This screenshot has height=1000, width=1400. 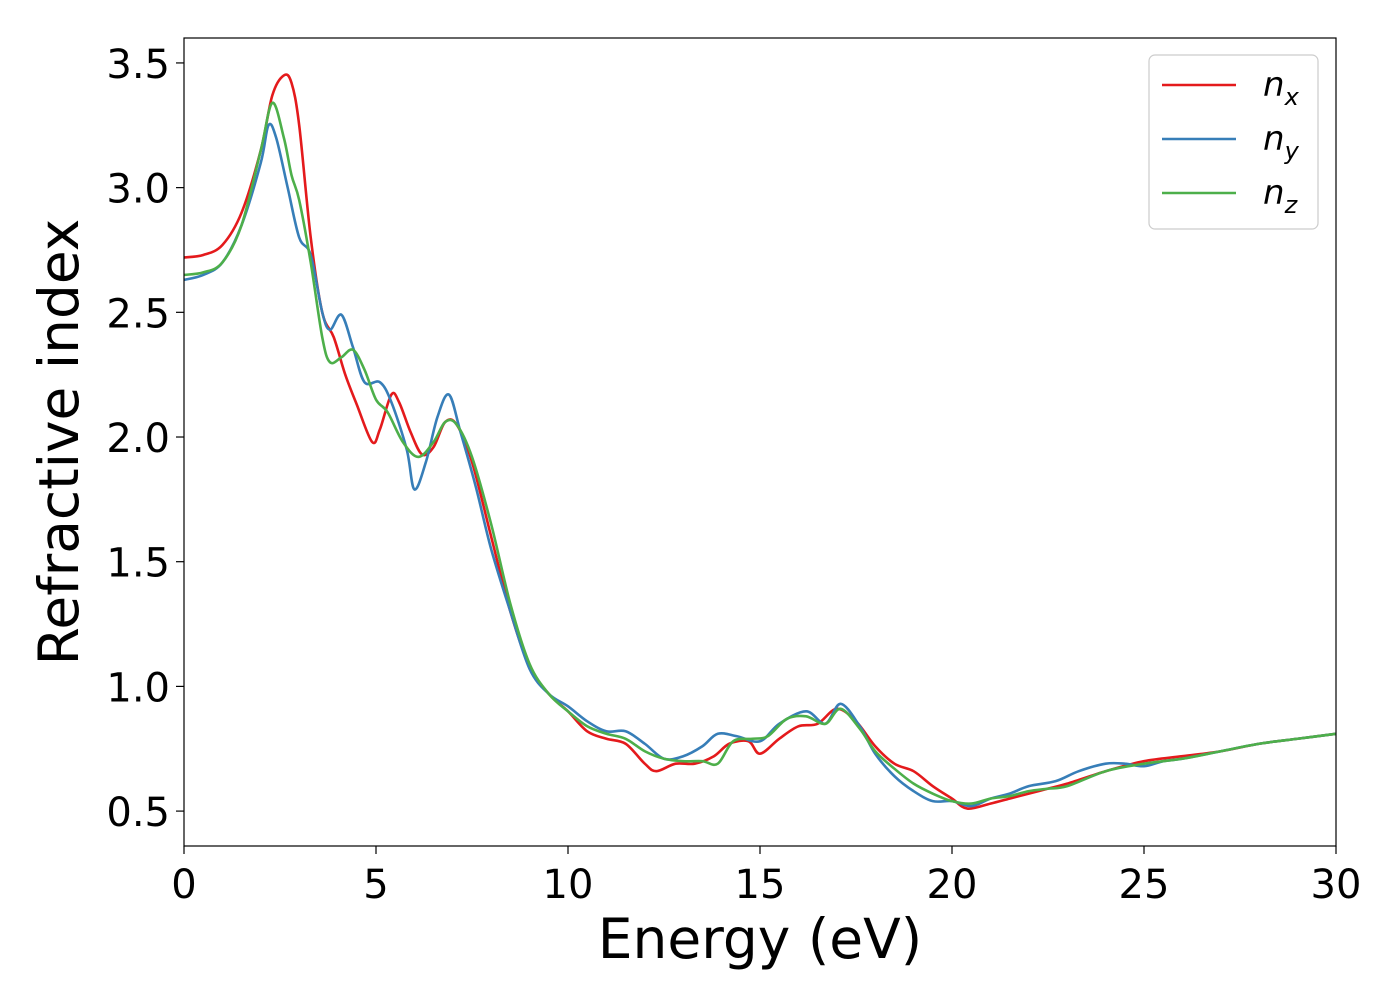 What do you see at coordinates (760, 885) in the screenshot?
I see `x-tick-label: 15` at bounding box center [760, 885].